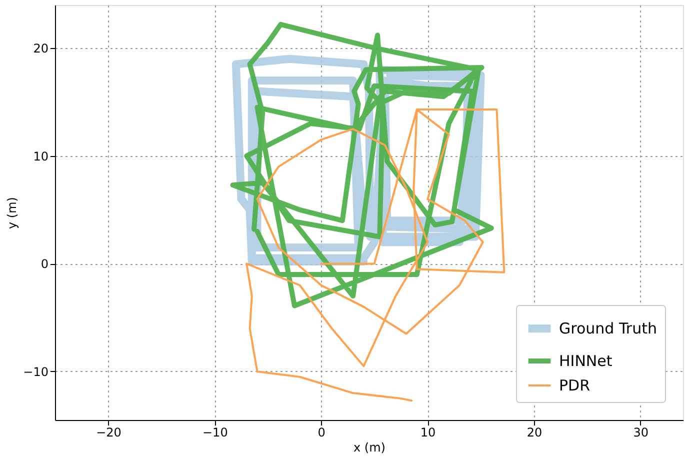  Describe the element at coordinates (585, 361) in the screenshot. I see `legend-label: HINNet` at that location.